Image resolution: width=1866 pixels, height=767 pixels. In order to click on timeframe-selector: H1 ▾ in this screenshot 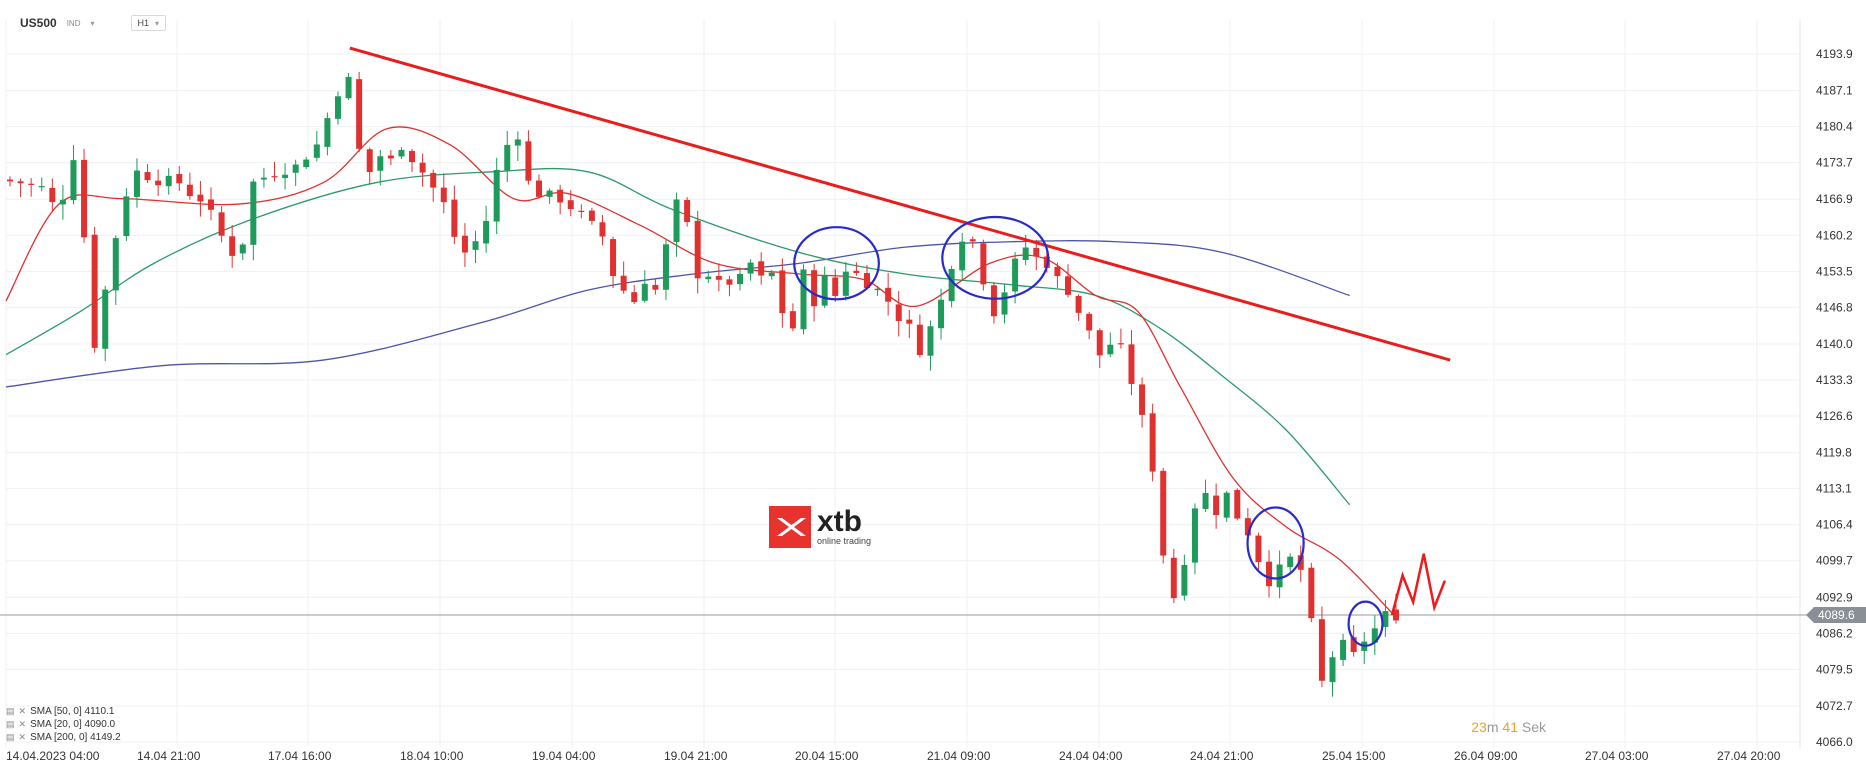, I will do `click(148, 23)`.